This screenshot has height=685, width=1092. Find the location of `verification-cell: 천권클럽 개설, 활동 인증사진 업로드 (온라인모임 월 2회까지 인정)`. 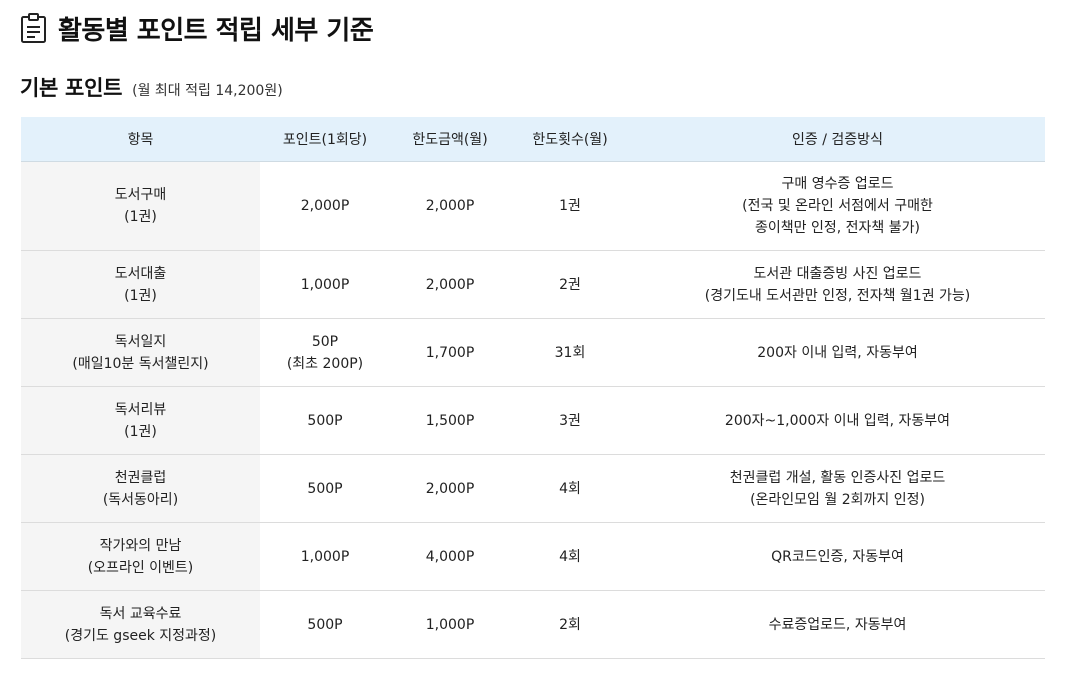

verification-cell: 천권클럽 개설, 활동 인증사진 업로드 (온라인모임 월 2회까지 인정) is located at coordinates (837, 488).